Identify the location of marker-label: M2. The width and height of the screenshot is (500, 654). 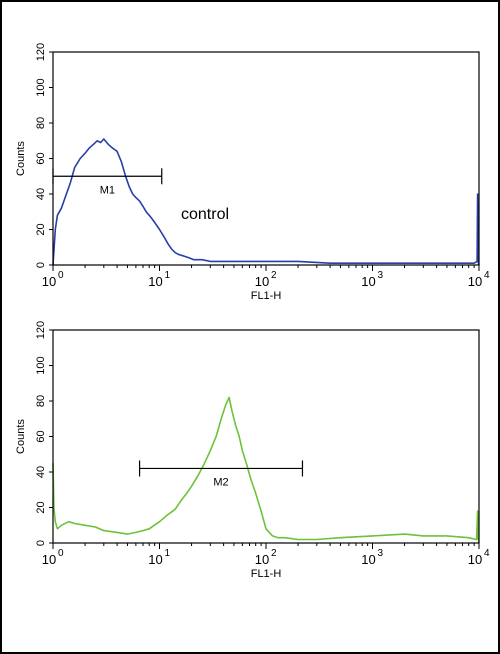
(220, 482).